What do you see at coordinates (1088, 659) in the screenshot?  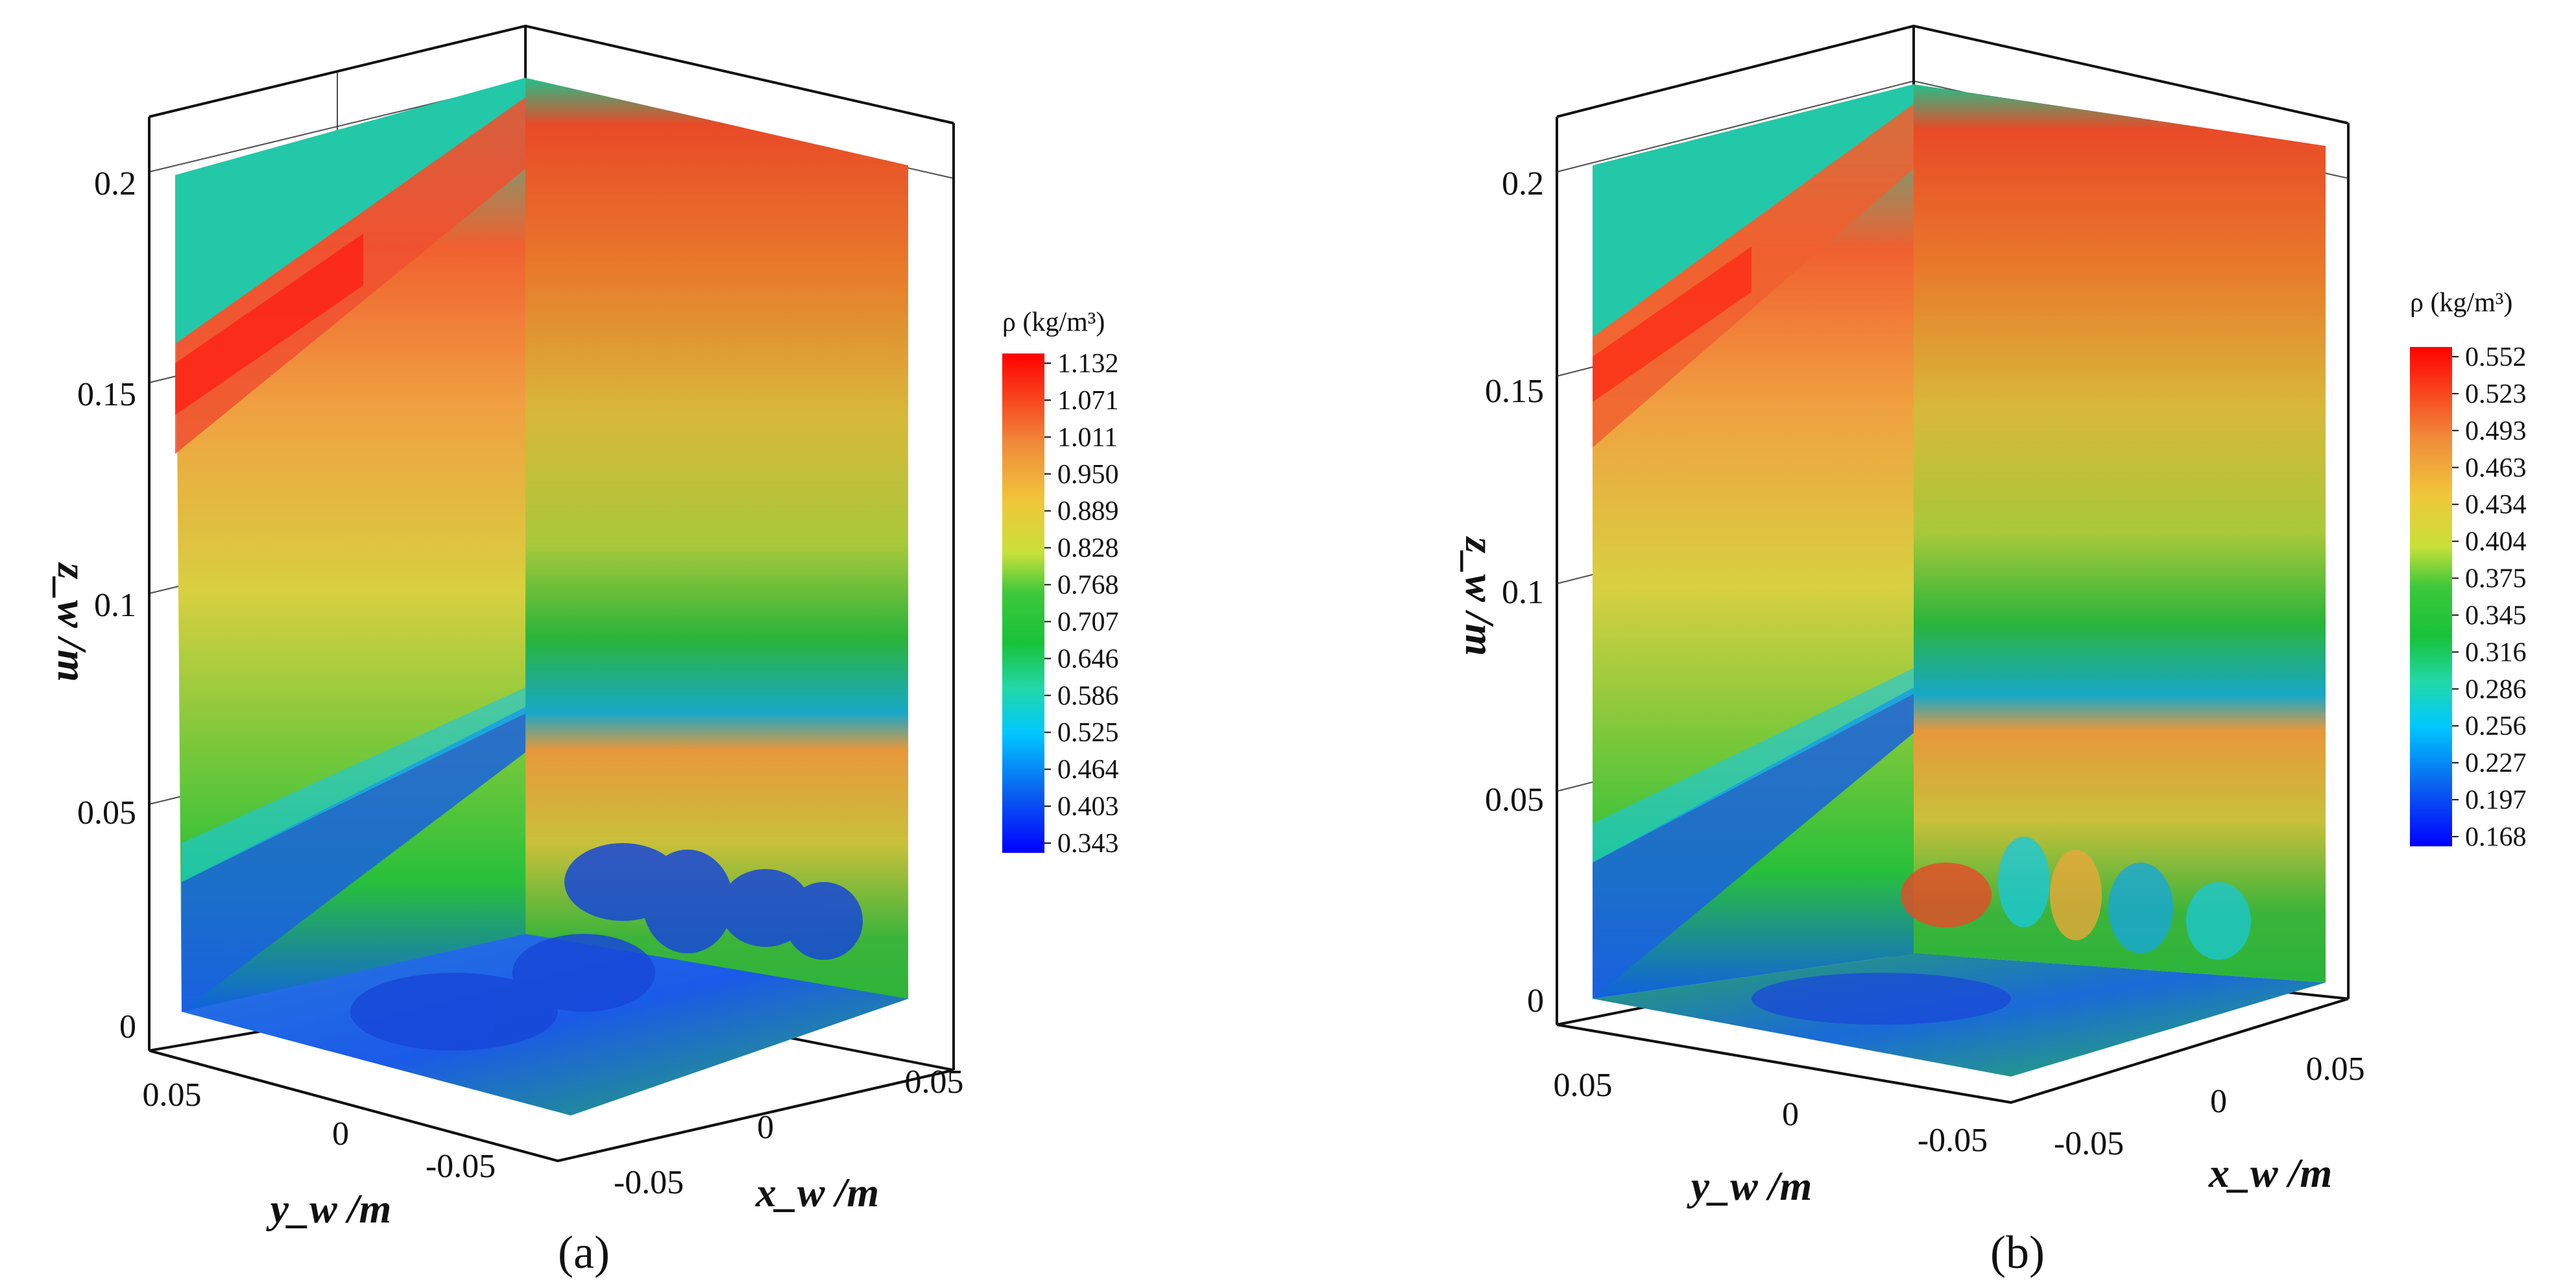 I see `colorbar-tick-label: 0.646` at bounding box center [1088, 659].